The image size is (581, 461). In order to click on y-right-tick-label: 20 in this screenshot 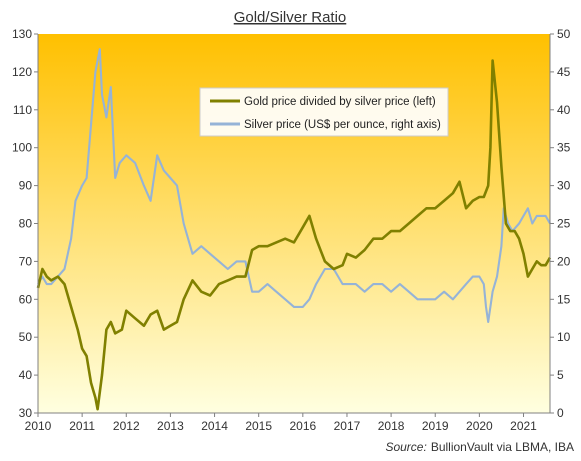, I will do `click(564, 261)`.